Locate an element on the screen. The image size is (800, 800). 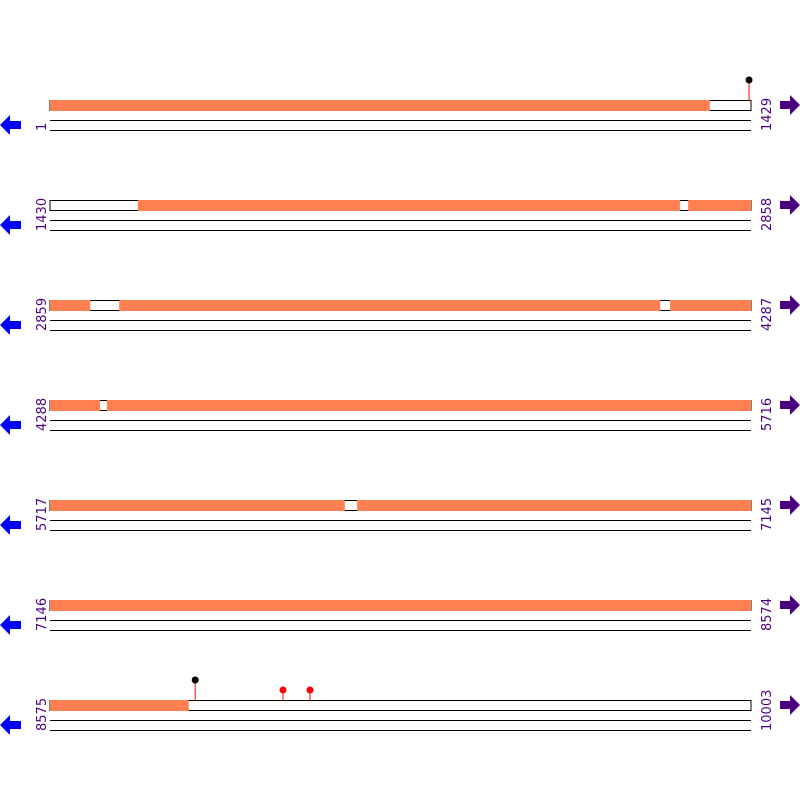
row-start-label: 7146 is located at coordinates (42, 614).